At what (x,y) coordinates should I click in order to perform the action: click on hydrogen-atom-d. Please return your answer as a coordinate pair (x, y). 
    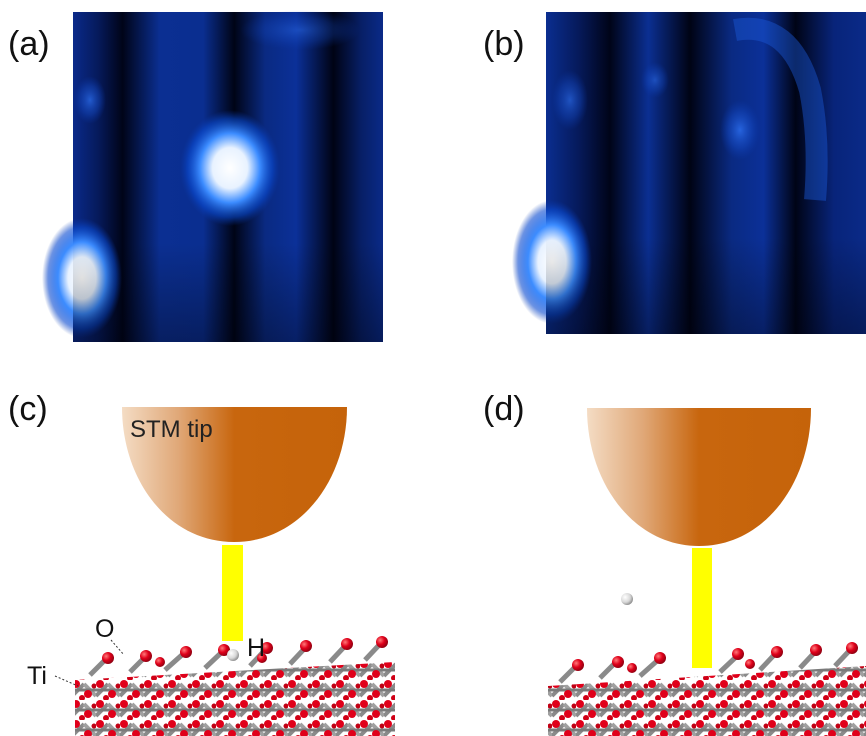
    Looking at the image, I should click on (627, 599).